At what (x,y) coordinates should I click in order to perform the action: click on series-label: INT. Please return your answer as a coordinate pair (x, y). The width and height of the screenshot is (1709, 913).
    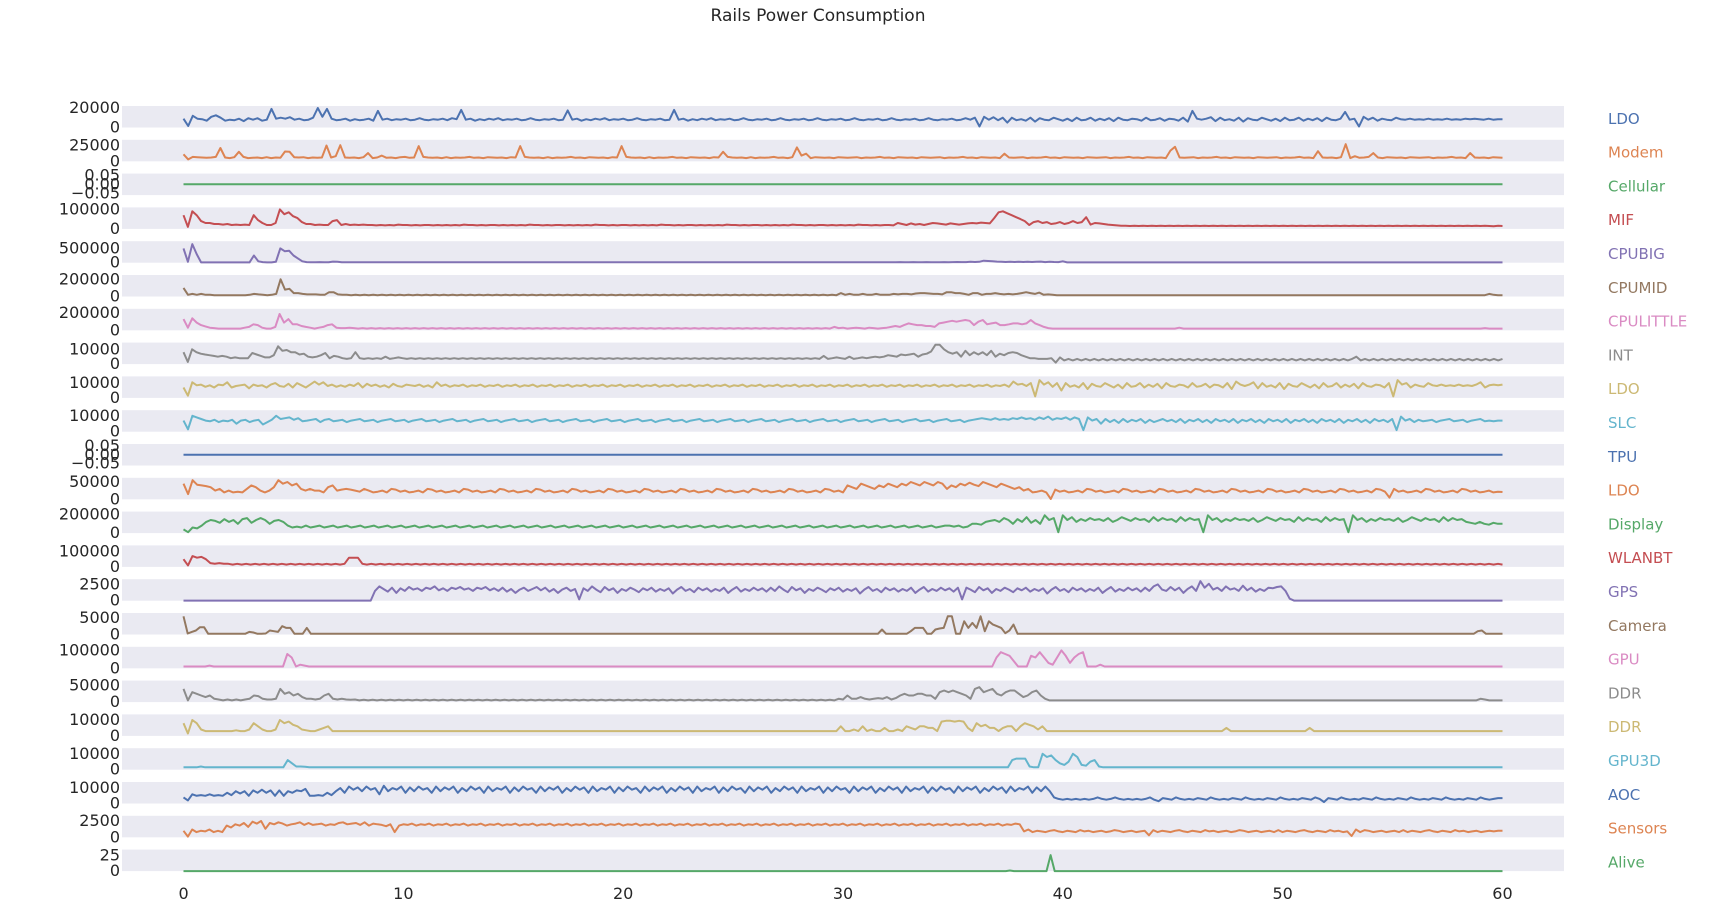
    Looking at the image, I should click on (1621, 355).